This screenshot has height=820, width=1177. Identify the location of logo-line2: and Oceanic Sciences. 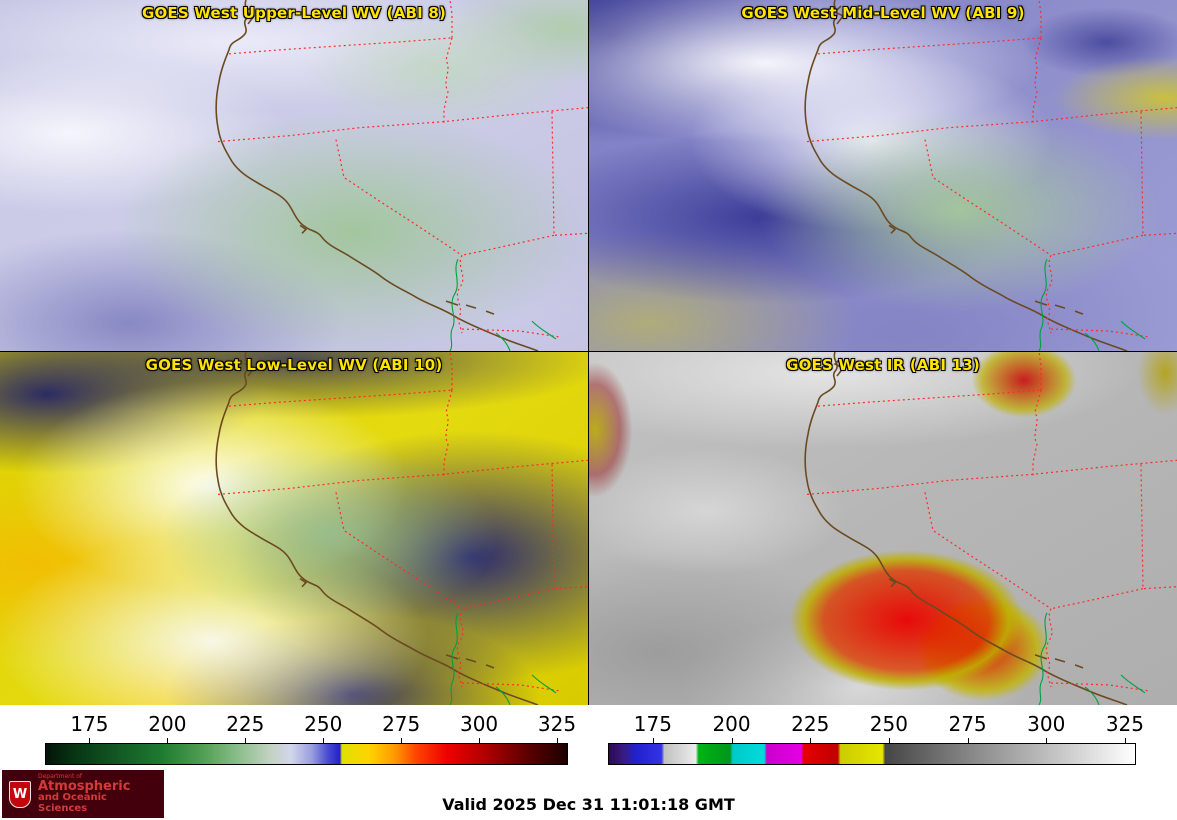
(72, 803).